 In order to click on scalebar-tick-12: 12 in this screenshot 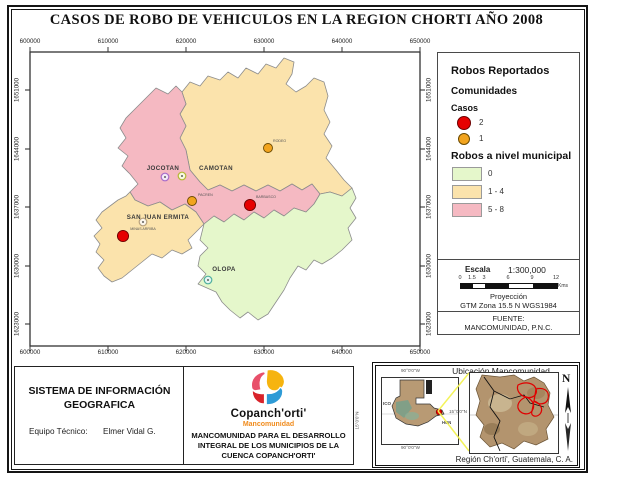, I will do `click(556, 278)`.